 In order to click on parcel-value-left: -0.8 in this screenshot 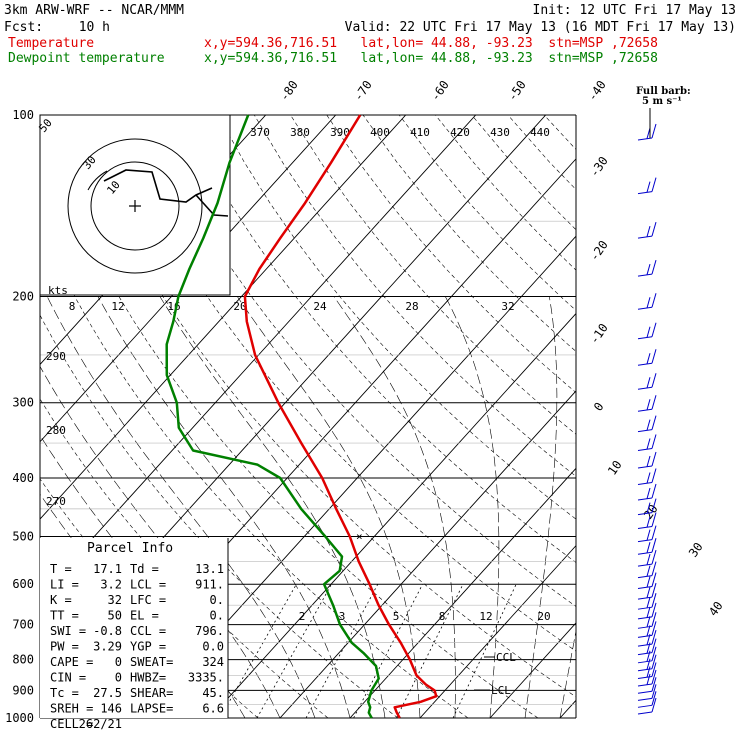, I will do `click(107, 631)`.